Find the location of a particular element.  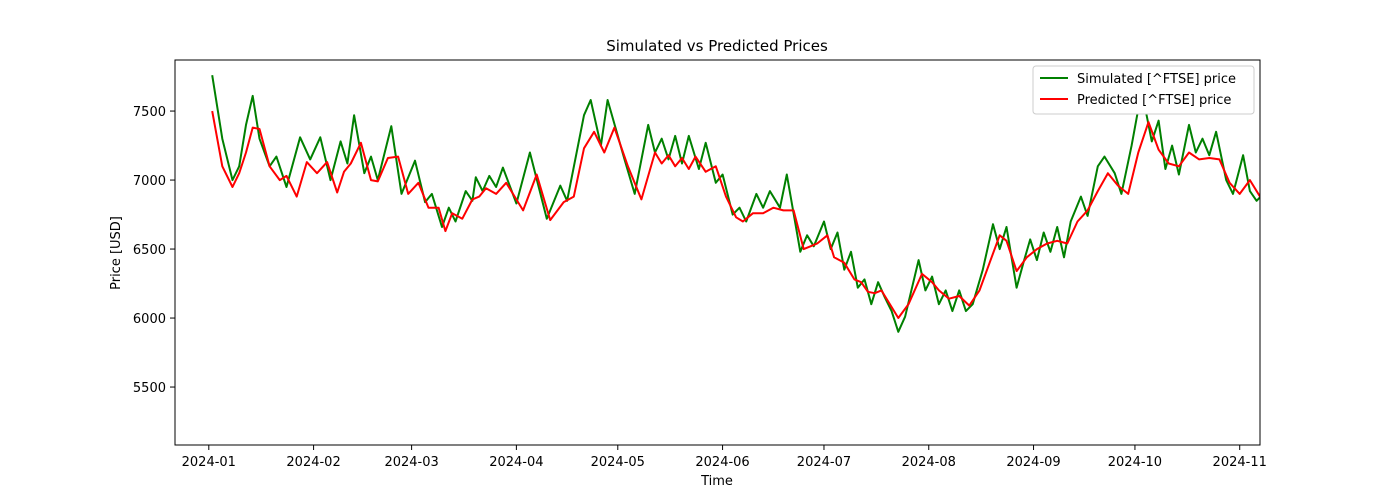

y-tick-label: 6000 is located at coordinates (149, 319).